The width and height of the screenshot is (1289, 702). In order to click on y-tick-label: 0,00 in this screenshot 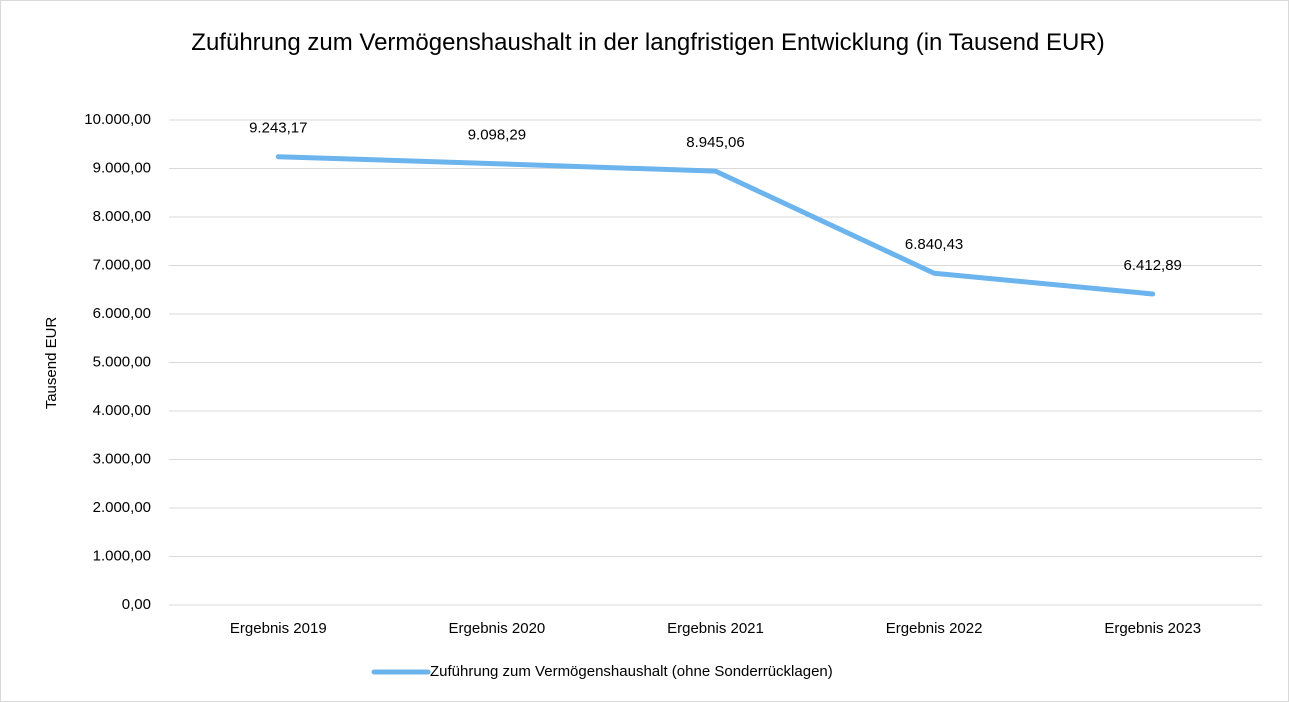, I will do `click(136, 604)`.